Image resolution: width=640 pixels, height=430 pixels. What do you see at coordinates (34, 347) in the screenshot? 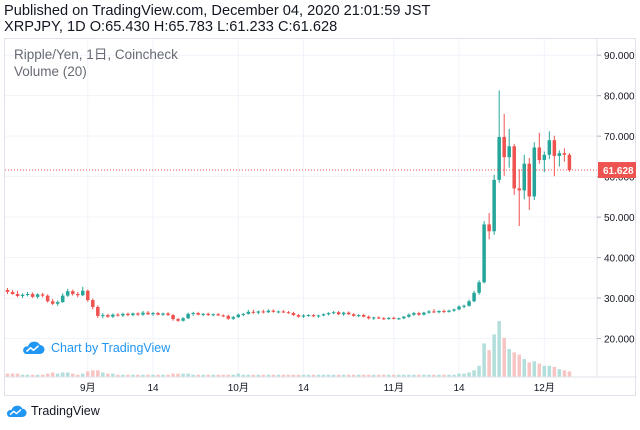
I see `cloud-chart-icon` at bounding box center [34, 347].